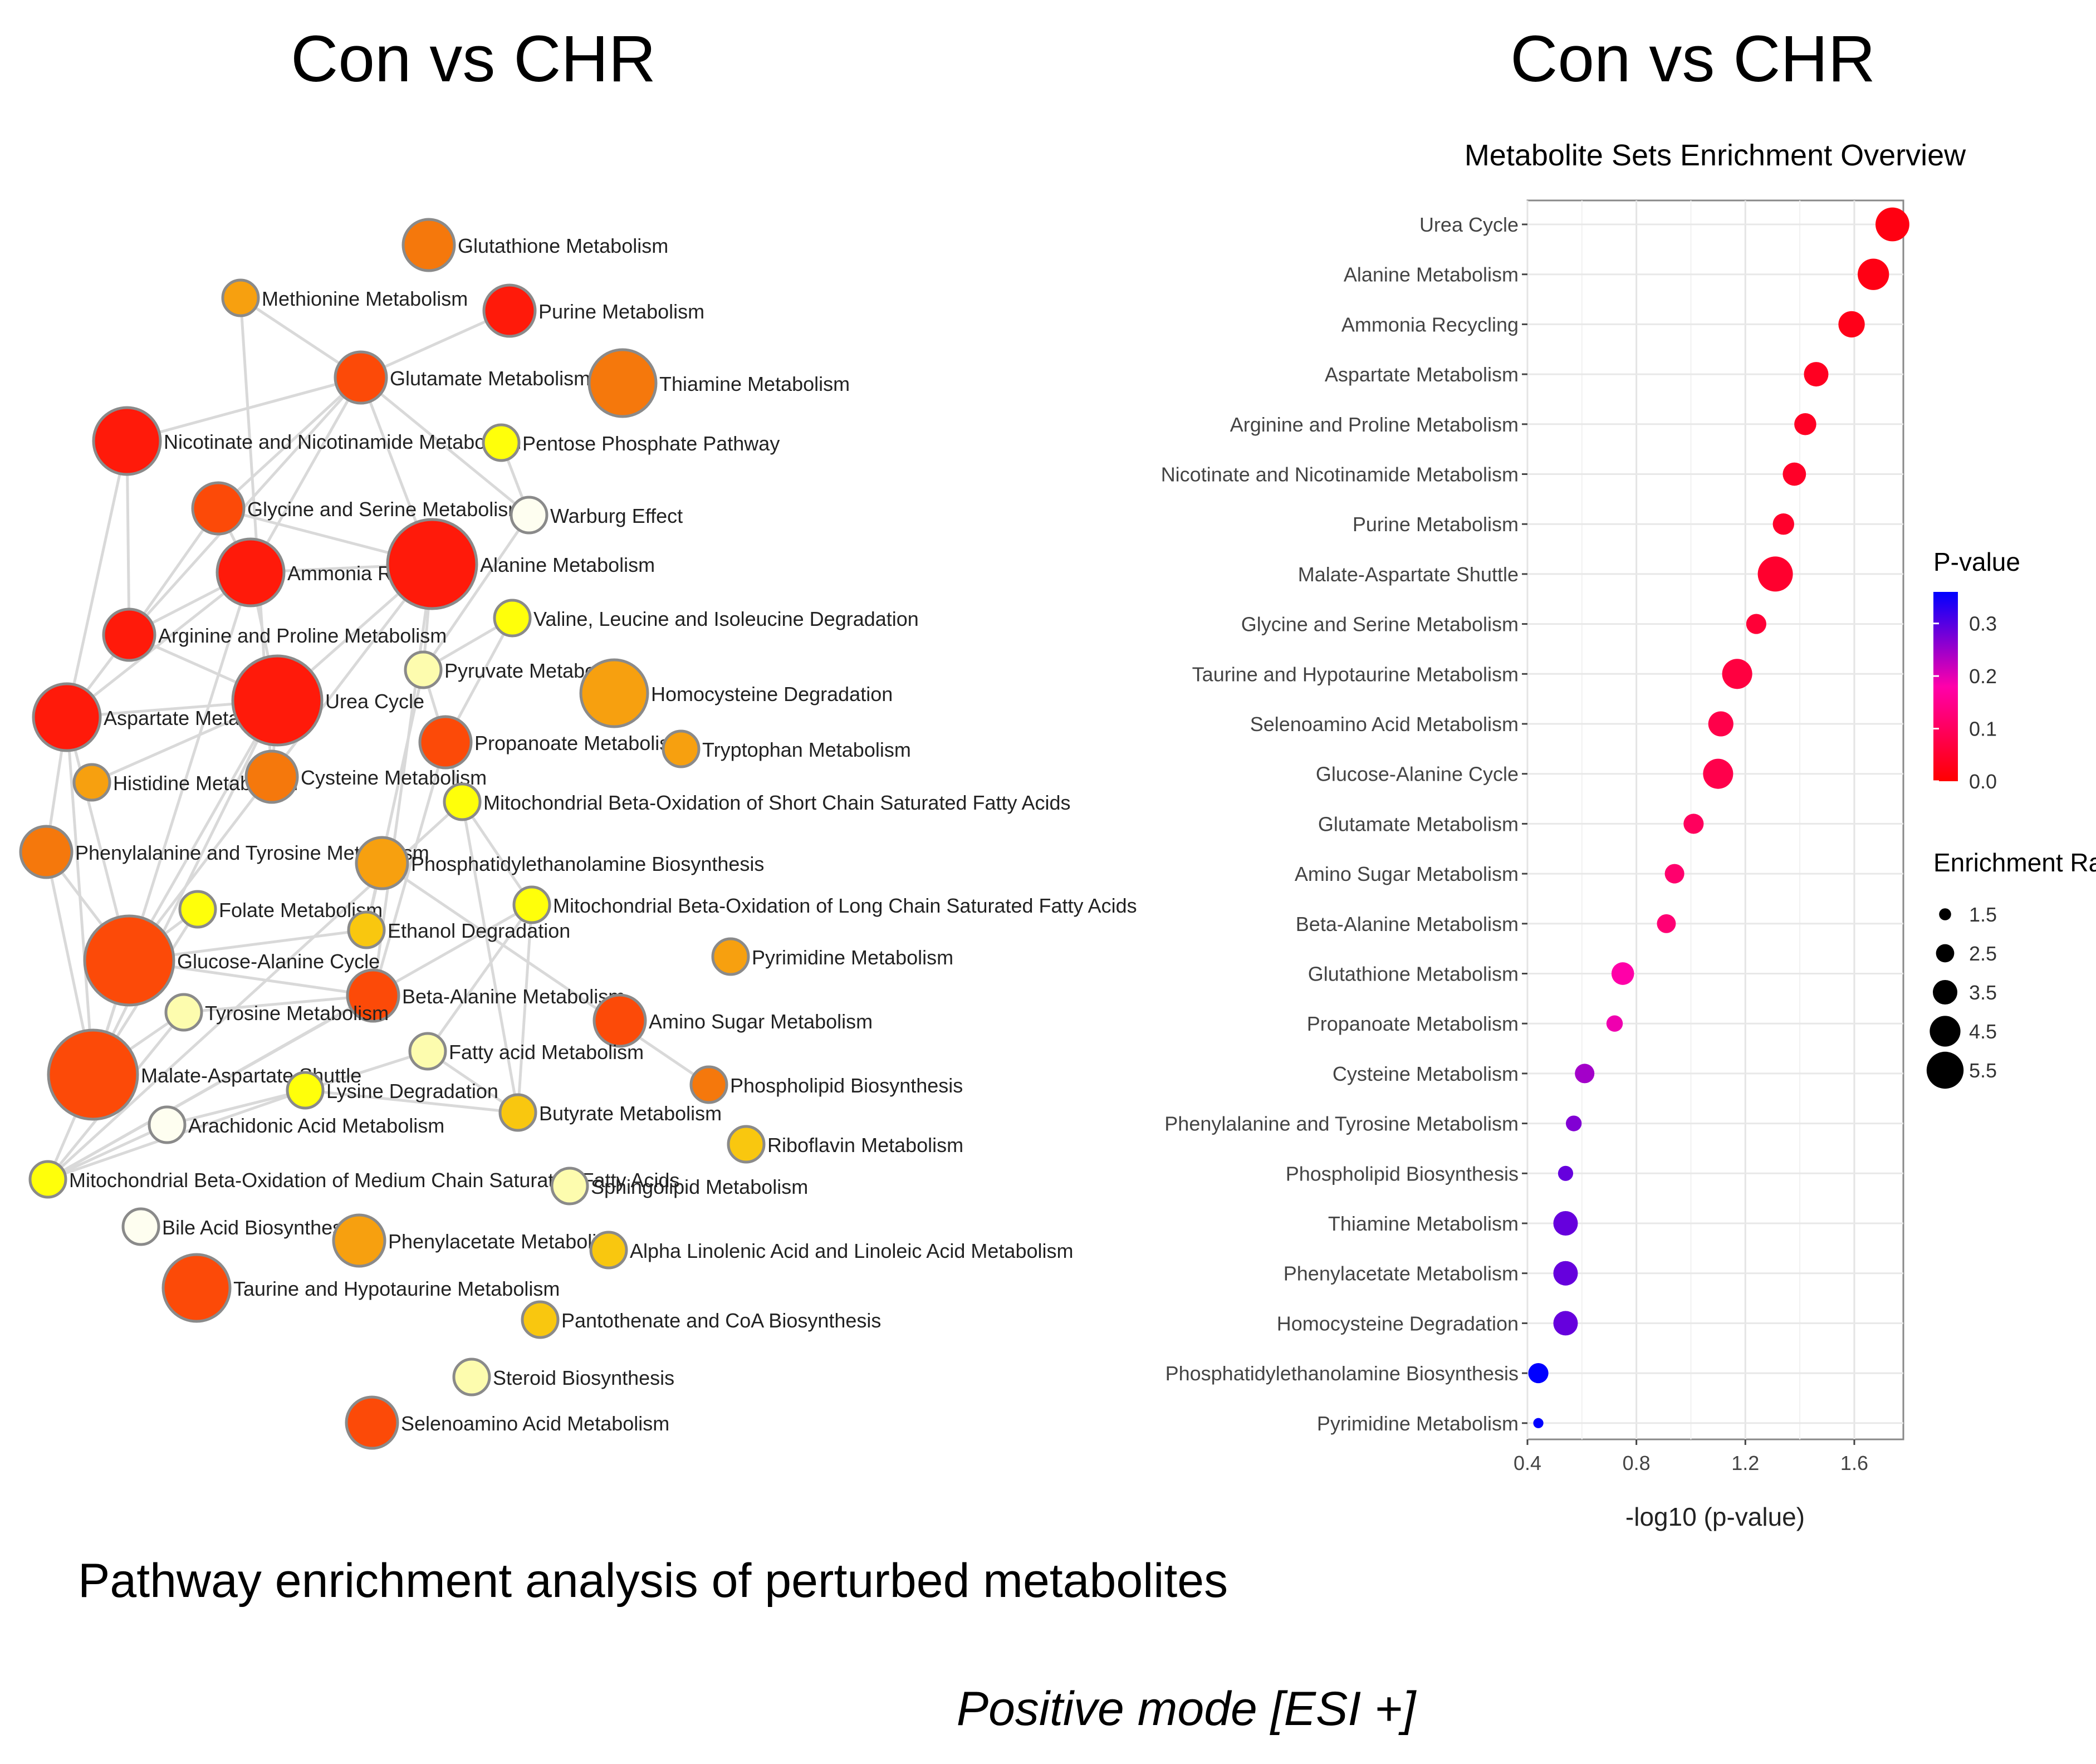  What do you see at coordinates (1566, 1173) in the screenshot?
I see `point-phospholipid-biosynthesis` at bounding box center [1566, 1173].